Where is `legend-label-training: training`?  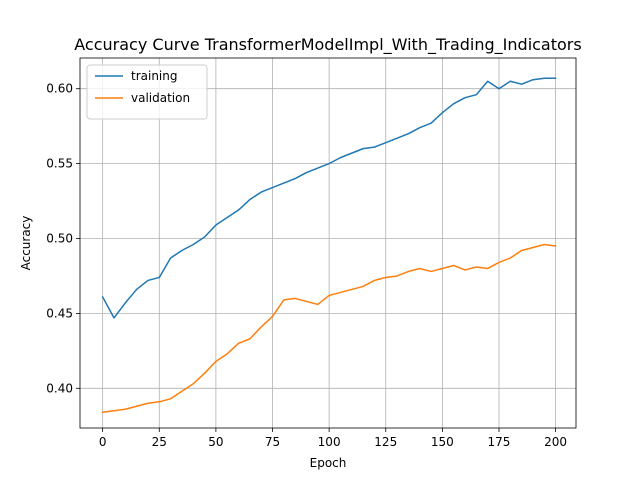
legend-label-training: training is located at coordinates (154, 76).